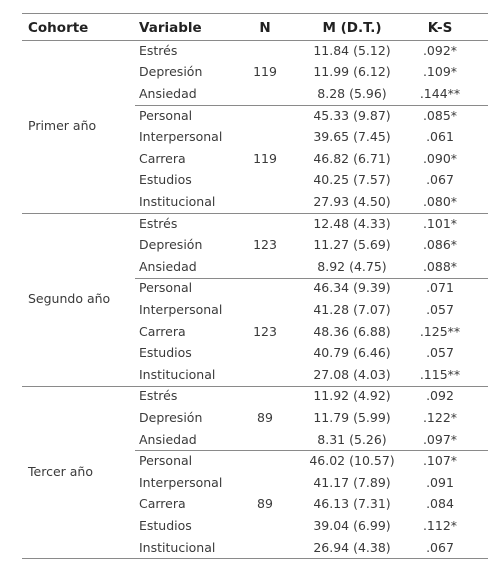 The height and width of the screenshot is (567, 501). Describe the element at coordinates (69, 299) in the screenshot. I see `cohort-cell: Segundo año` at that location.